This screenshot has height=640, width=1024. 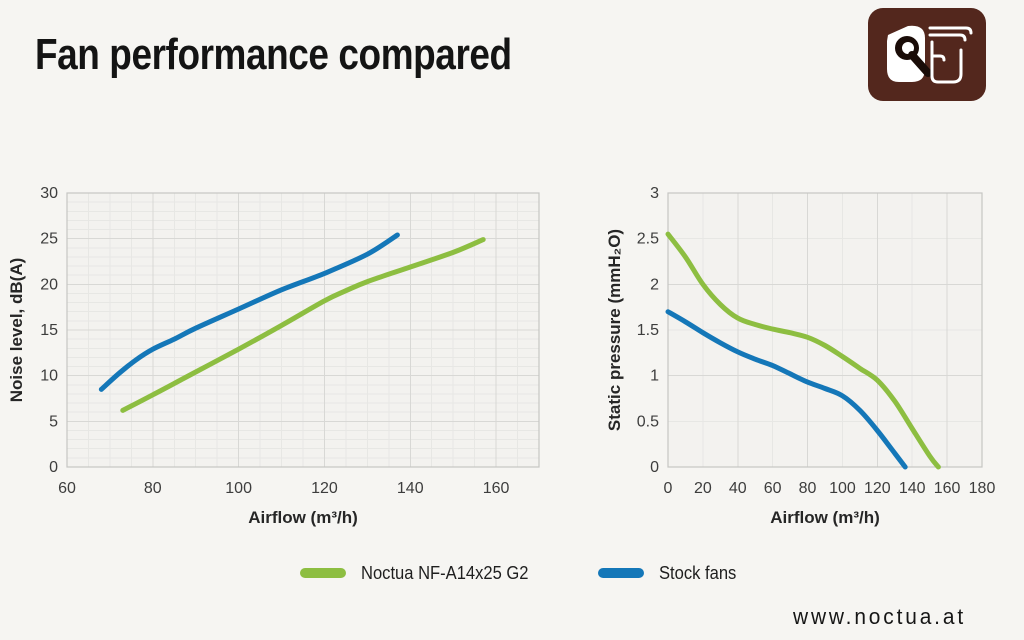 I want to click on x-tick-label: 0, so click(x=668, y=488).